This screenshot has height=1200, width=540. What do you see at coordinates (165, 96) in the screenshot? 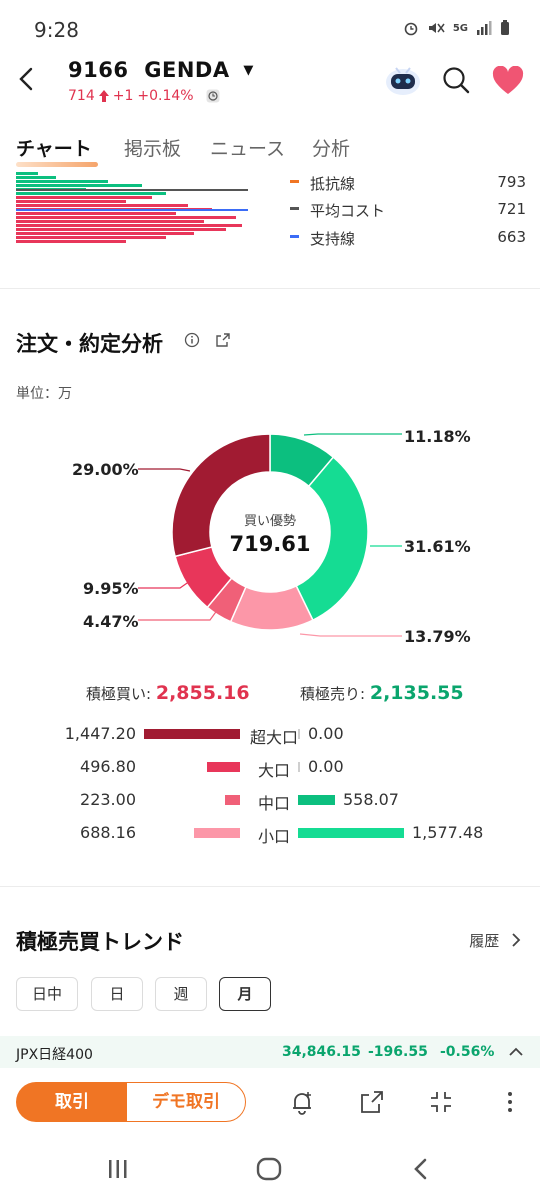
I see `price-change-pct: +0.14%` at bounding box center [165, 96].